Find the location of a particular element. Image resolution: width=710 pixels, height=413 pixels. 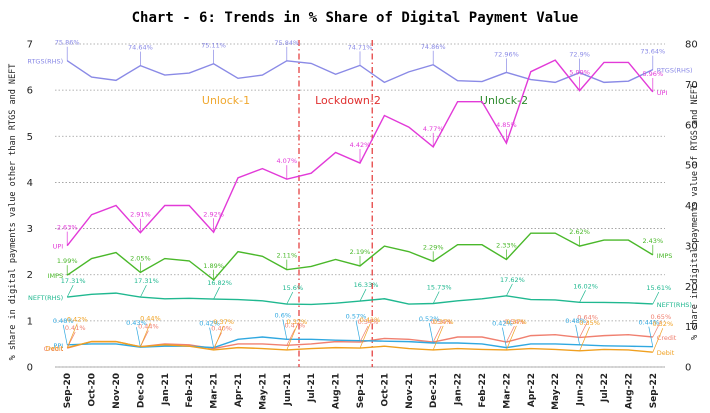

data-label-debit-sep-21: 0.41% is located at coordinates (370, 320).